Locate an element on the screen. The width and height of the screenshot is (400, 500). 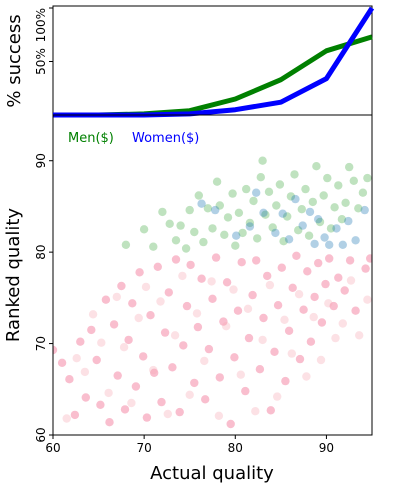
y-tick-label: 90 is located at coordinates (41, 160).